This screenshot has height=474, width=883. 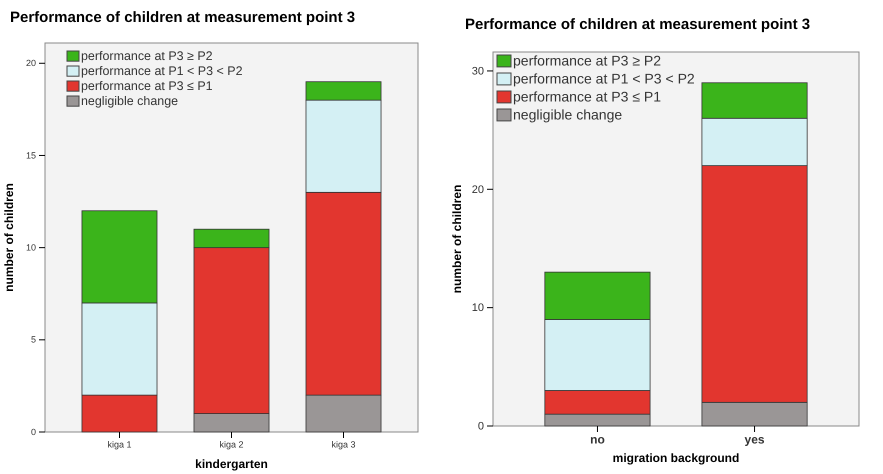 What do you see at coordinates (33, 339) in the screenshot?
I see `y-tick-label: 5` at bounding box center [33, 339].